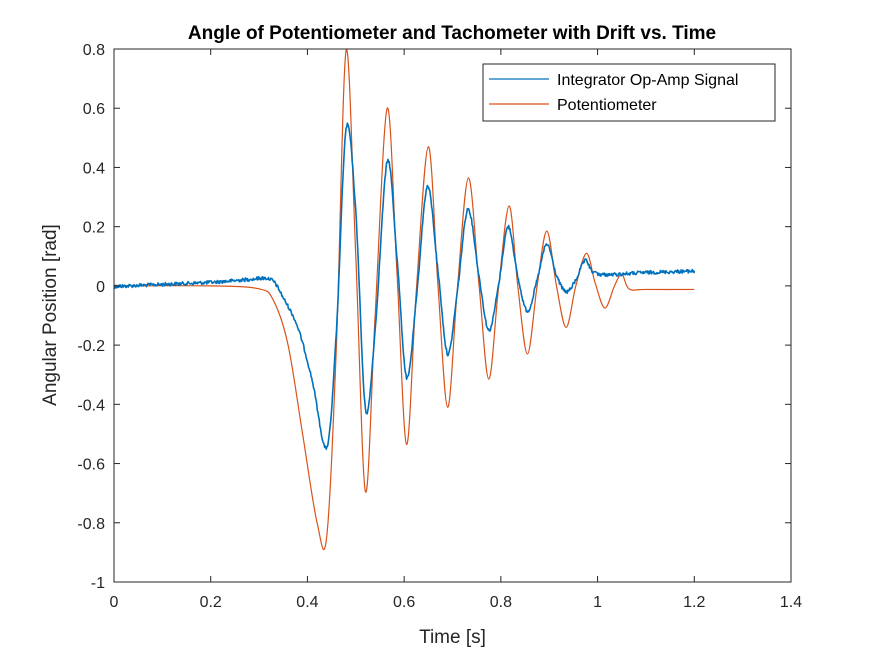 This screenshot has height=656, width=875. I want to click on legend-label-potentiometer: Potentiometer, so click(607, 105).